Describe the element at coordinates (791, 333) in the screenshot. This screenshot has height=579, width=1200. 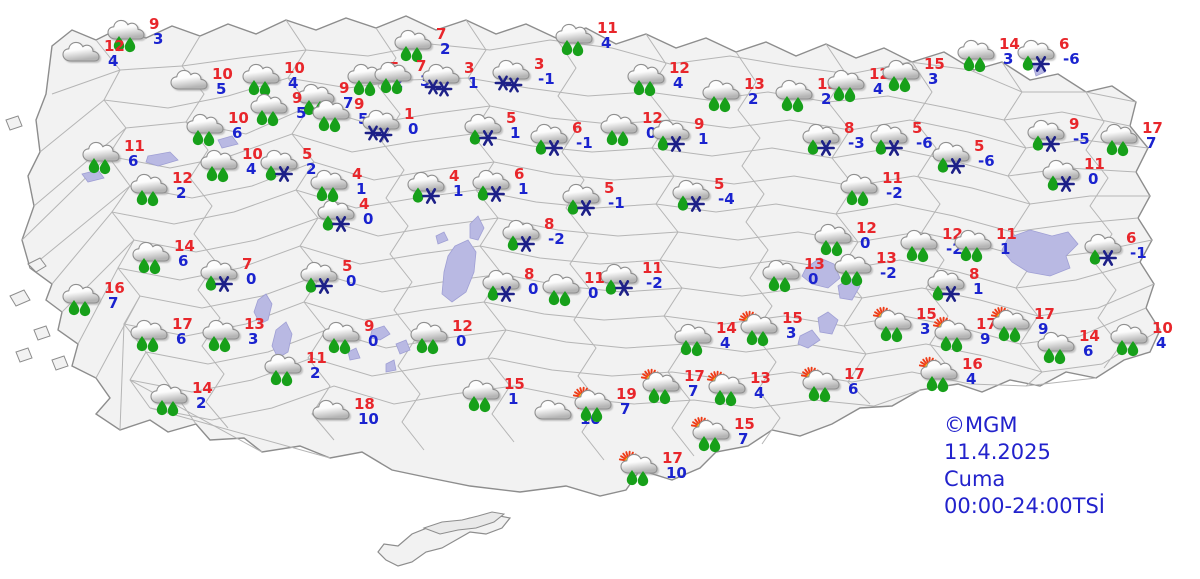
I see `min-temperature: 3` at that location.